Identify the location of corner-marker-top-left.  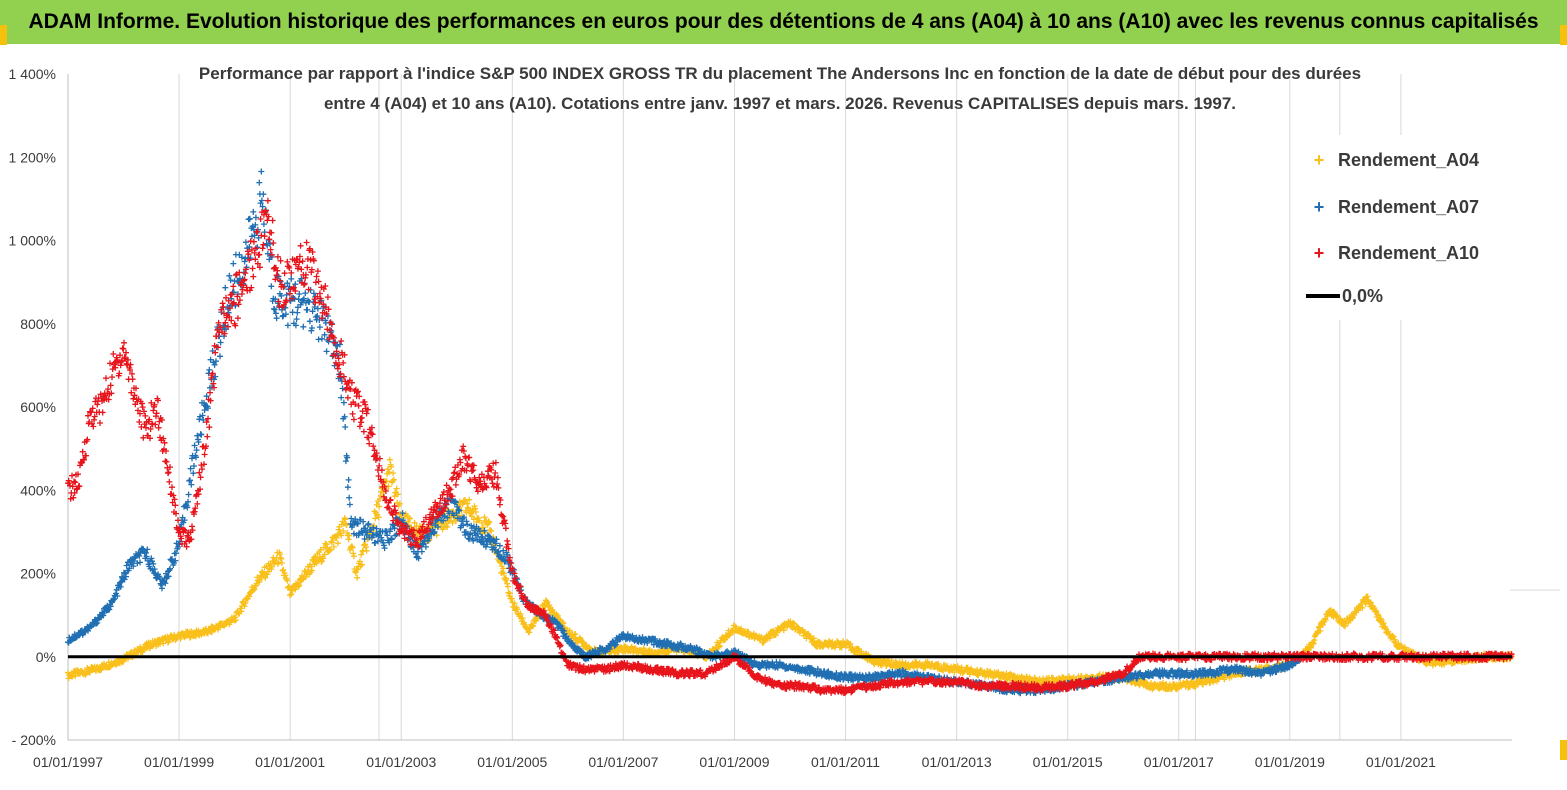
(3, 35).